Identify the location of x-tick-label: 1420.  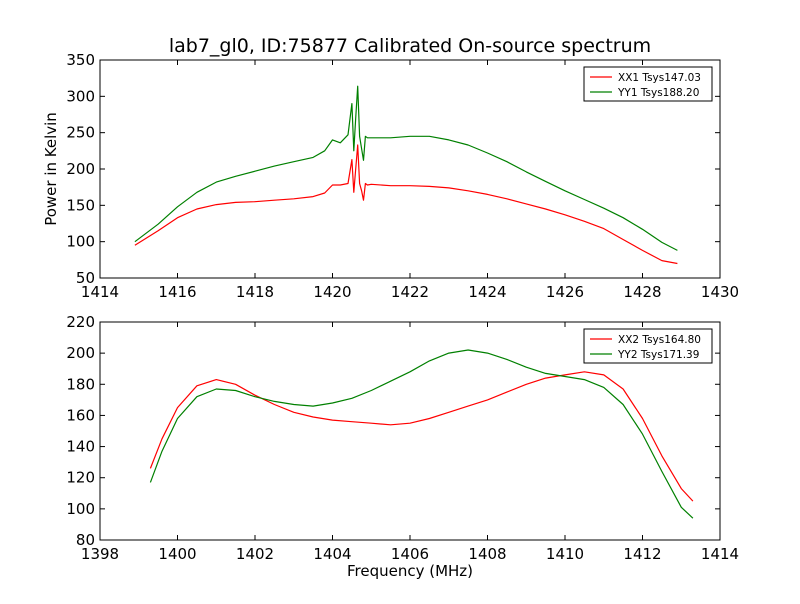
(332, 292).